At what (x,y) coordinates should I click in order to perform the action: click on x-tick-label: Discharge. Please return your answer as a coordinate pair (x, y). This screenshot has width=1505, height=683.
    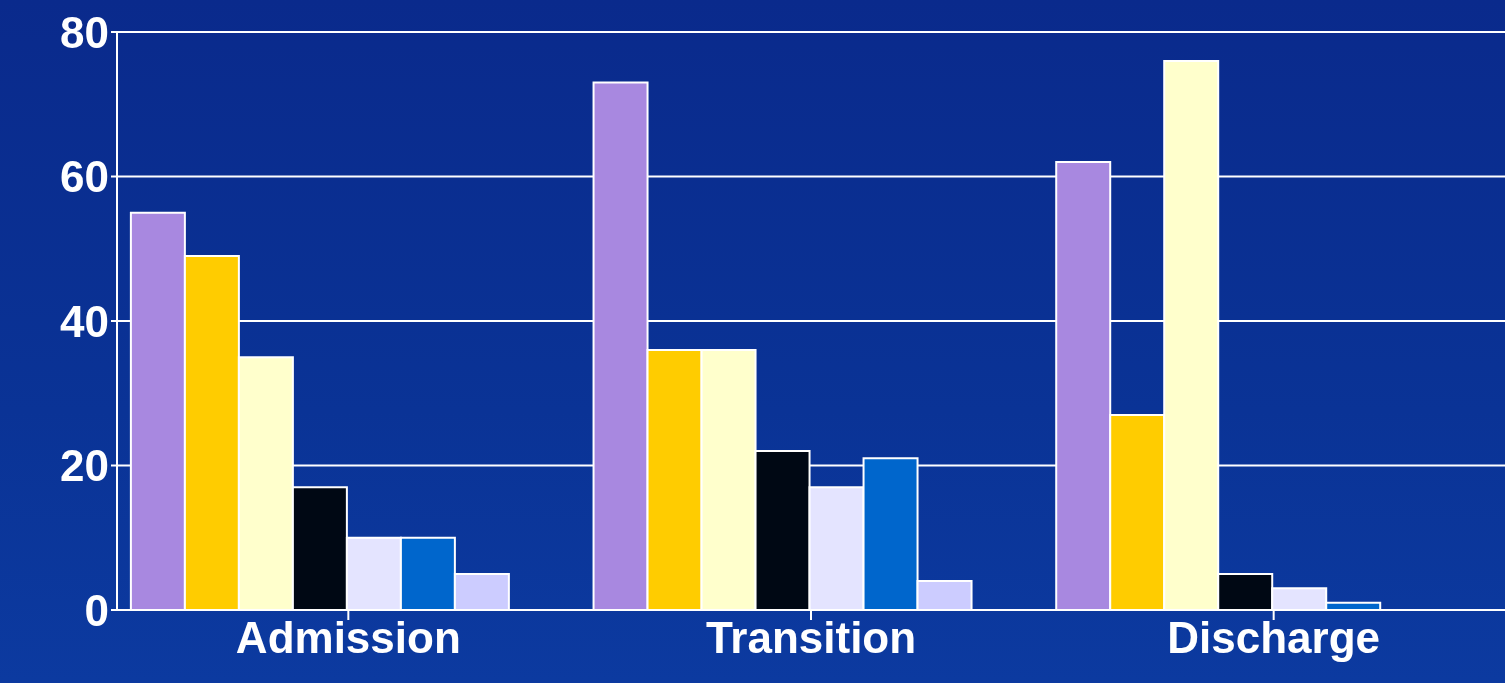
    Looking at the image, I should click on (1274, 638).